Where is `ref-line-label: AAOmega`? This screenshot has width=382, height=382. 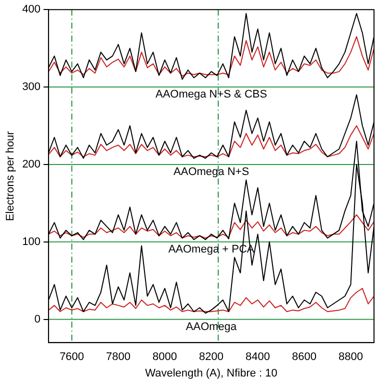 ref-line-label: AAOmega is located at coordinates (212, 326).